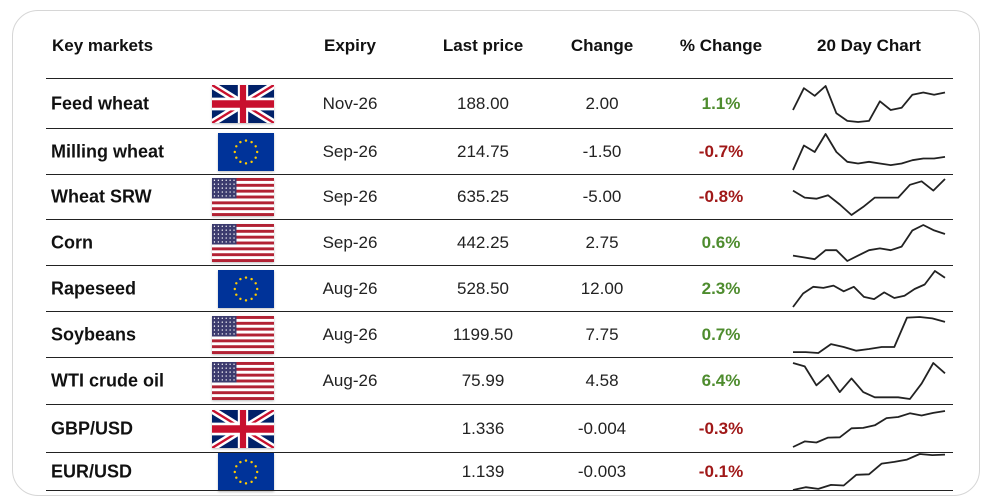 The height and width of the screenshot is (502, 992). What do you see at coordinates (721, 471) in the screenshot?
I see `pct-change-value: -0.1%` at bounding box center [721, 471].